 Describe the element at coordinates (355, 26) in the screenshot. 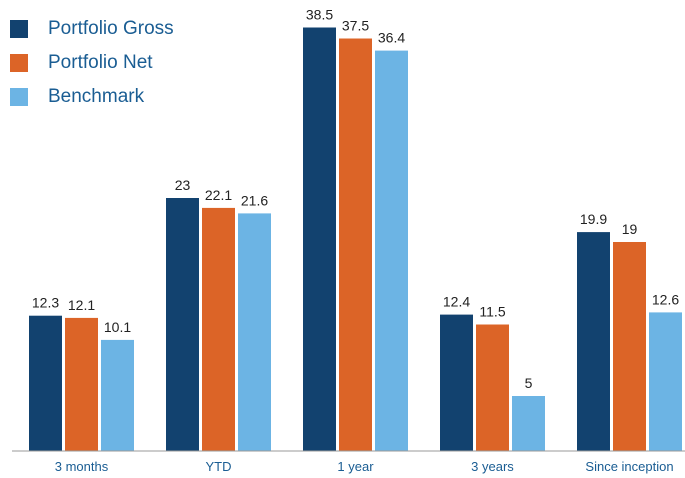

I see `bar-value-label-2-1: 37.5` at that location.